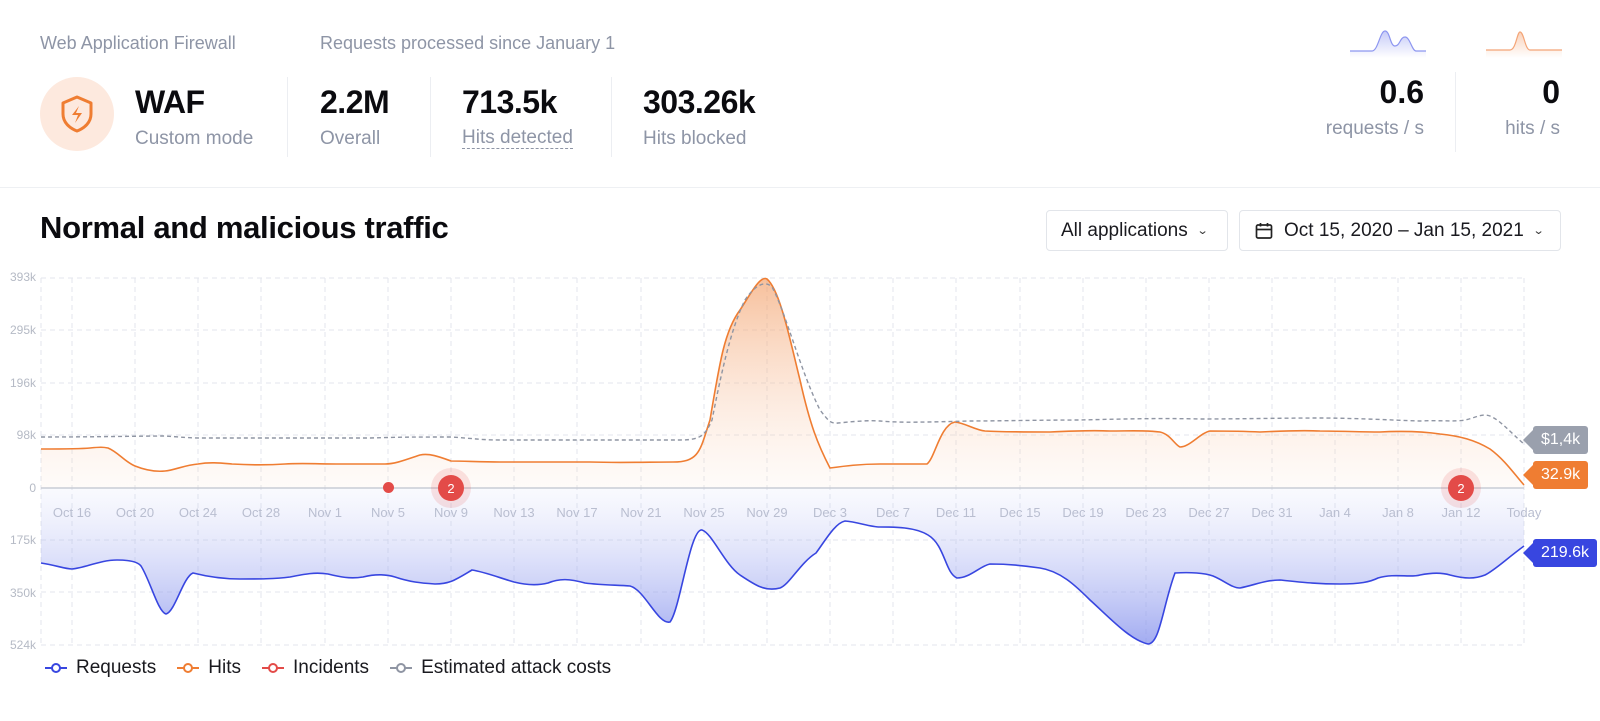  I want to click on product-label: Web Application Firewall, so click(138, 43).